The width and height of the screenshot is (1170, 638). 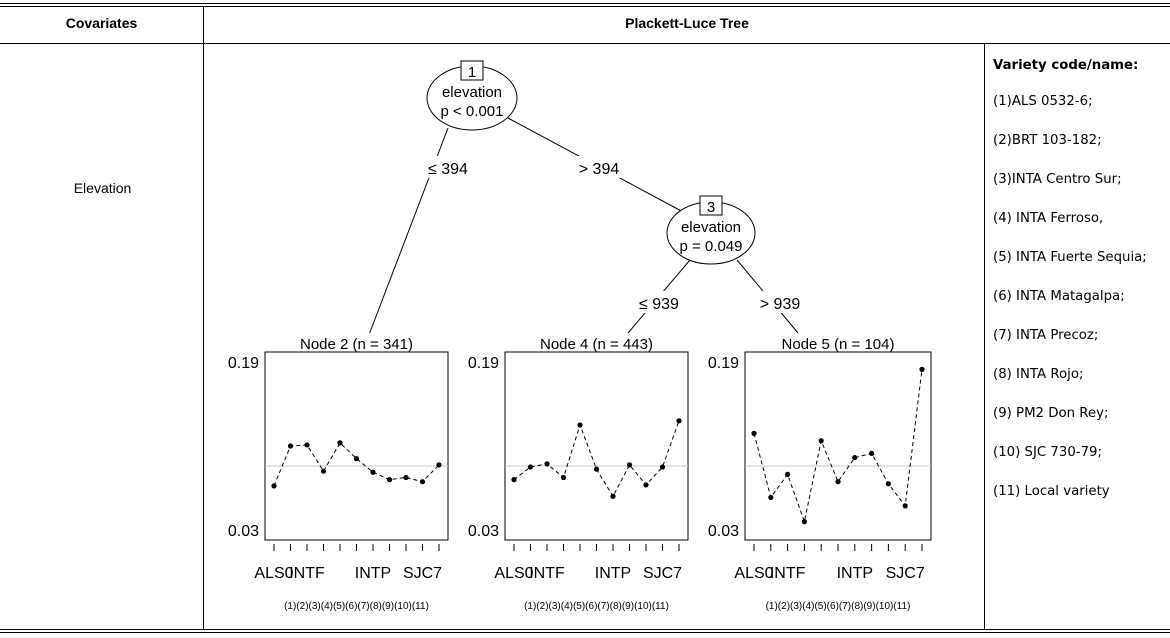 What do you see at coordinates (711, 227) in the screenshot?
I see `node-3-variable: elevation` at bounding box center [711, 227].